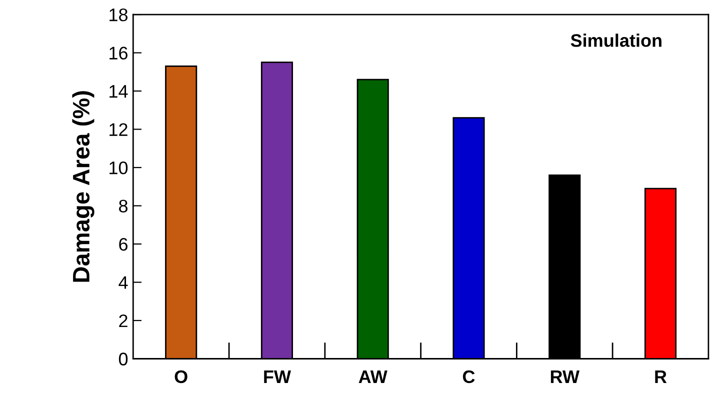 The image size is (712, 404). I want to click on y-tick-label: 0, so click(123, 359).